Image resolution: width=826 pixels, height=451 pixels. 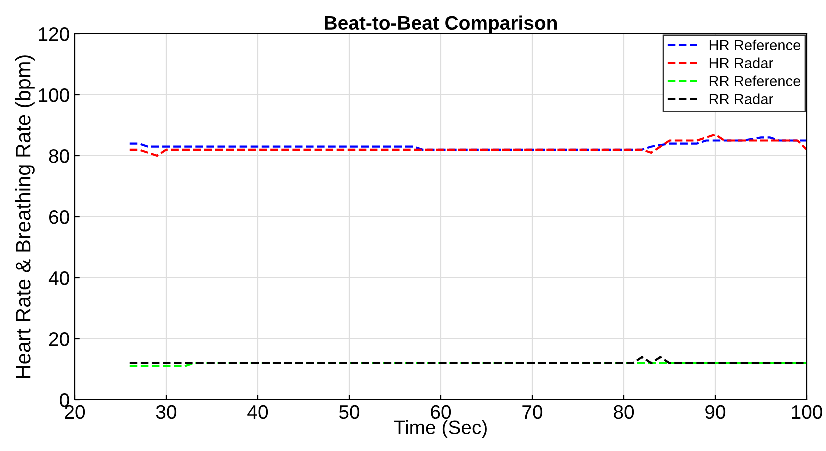 I want to click on x-tick-label: 40, so click(x=258, y=412).